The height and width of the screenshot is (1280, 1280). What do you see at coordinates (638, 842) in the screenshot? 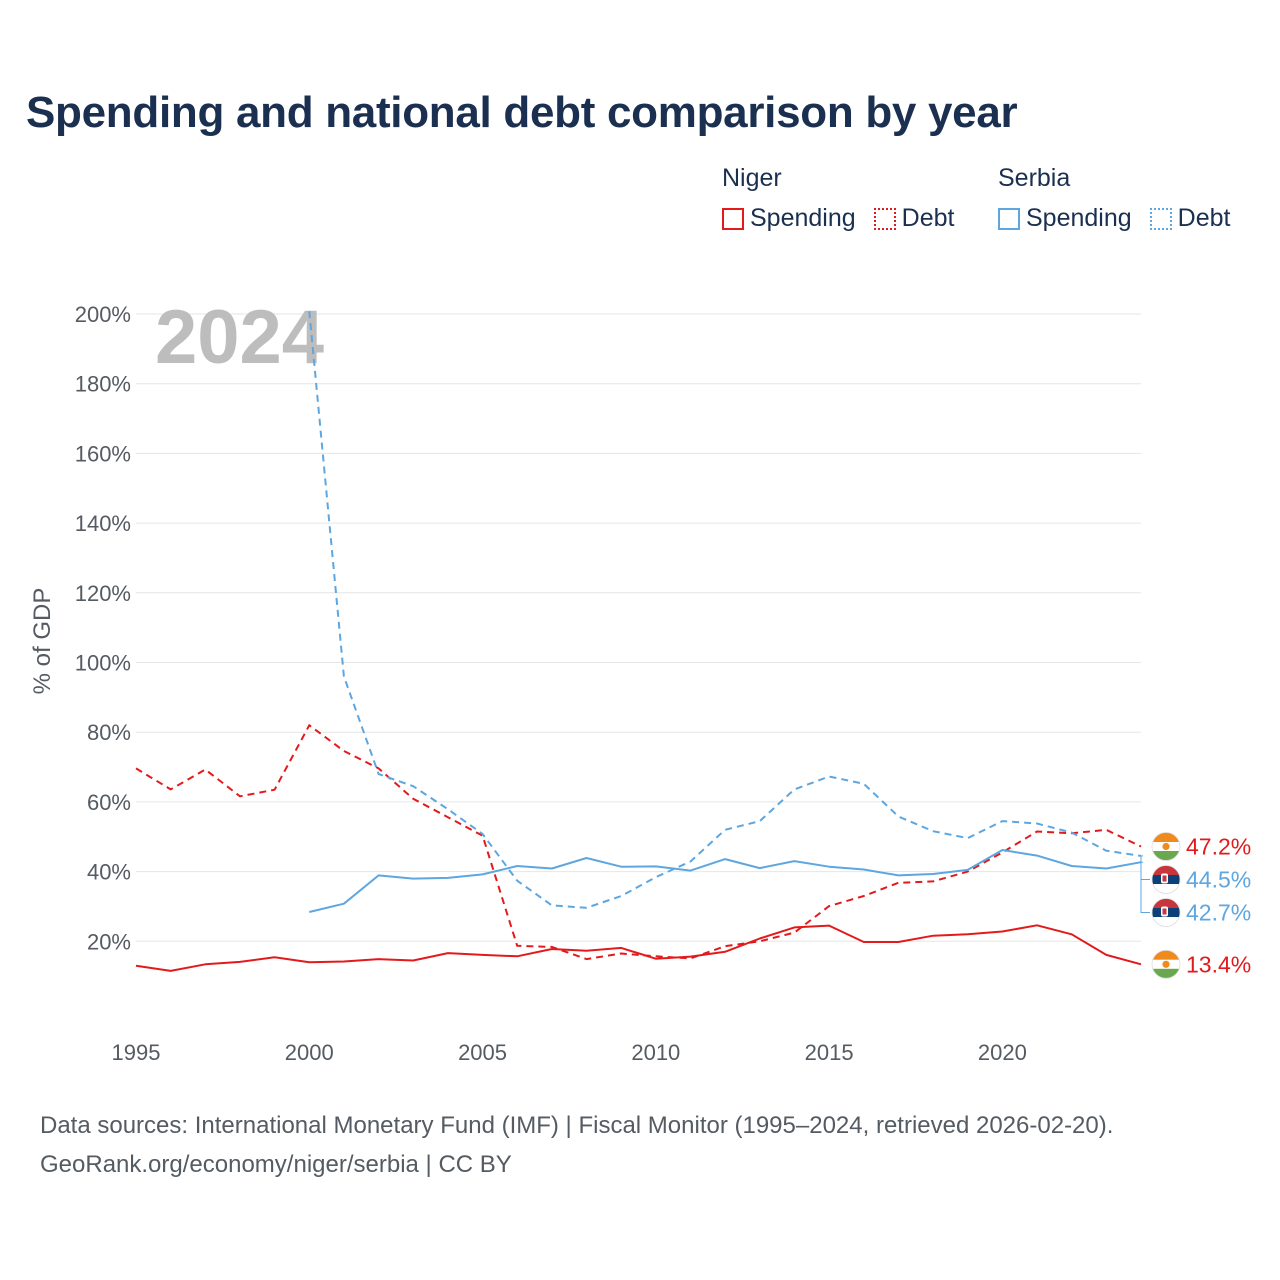
I see `series-line-niger-debt` at bounding box center [638, 842].